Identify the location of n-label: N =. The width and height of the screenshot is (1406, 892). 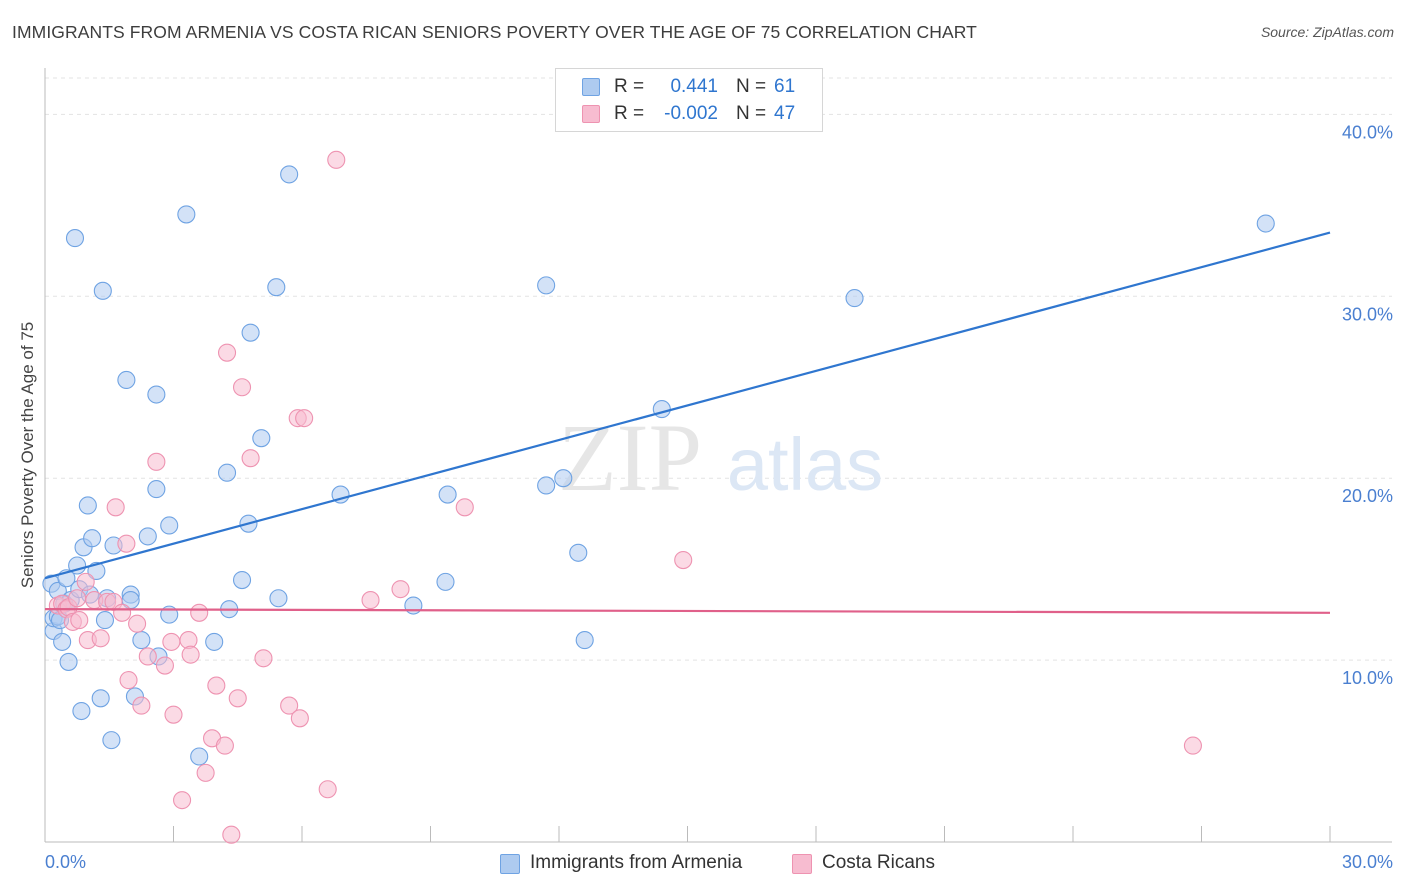
(751, 86).